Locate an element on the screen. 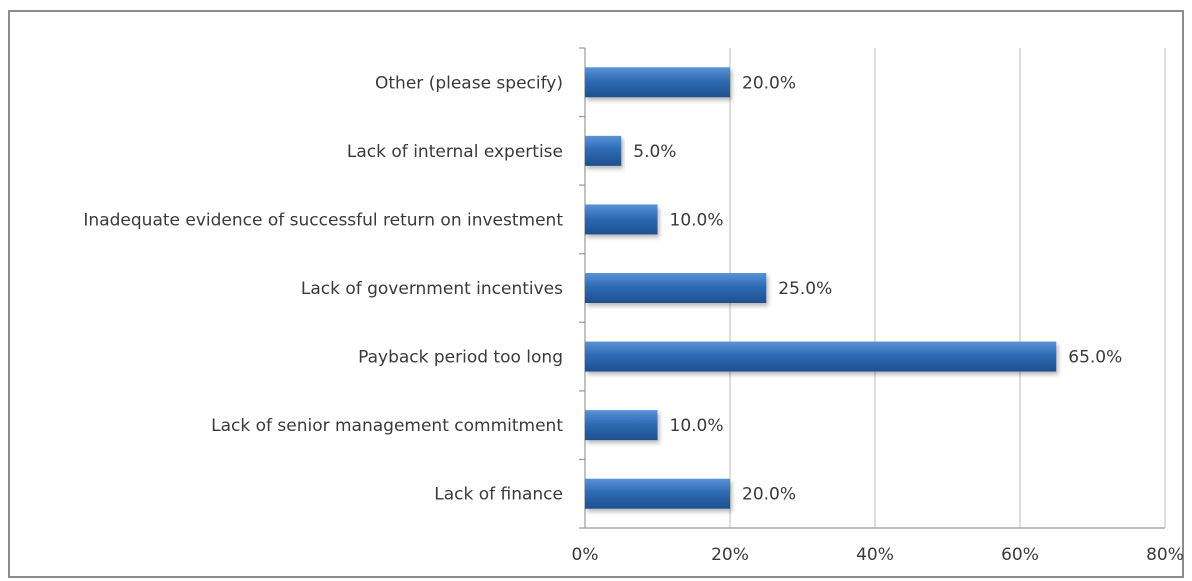 The width and height of the screenshot is (1192, 581). category-label: Lack of finance is located at coordinates (498, 495).